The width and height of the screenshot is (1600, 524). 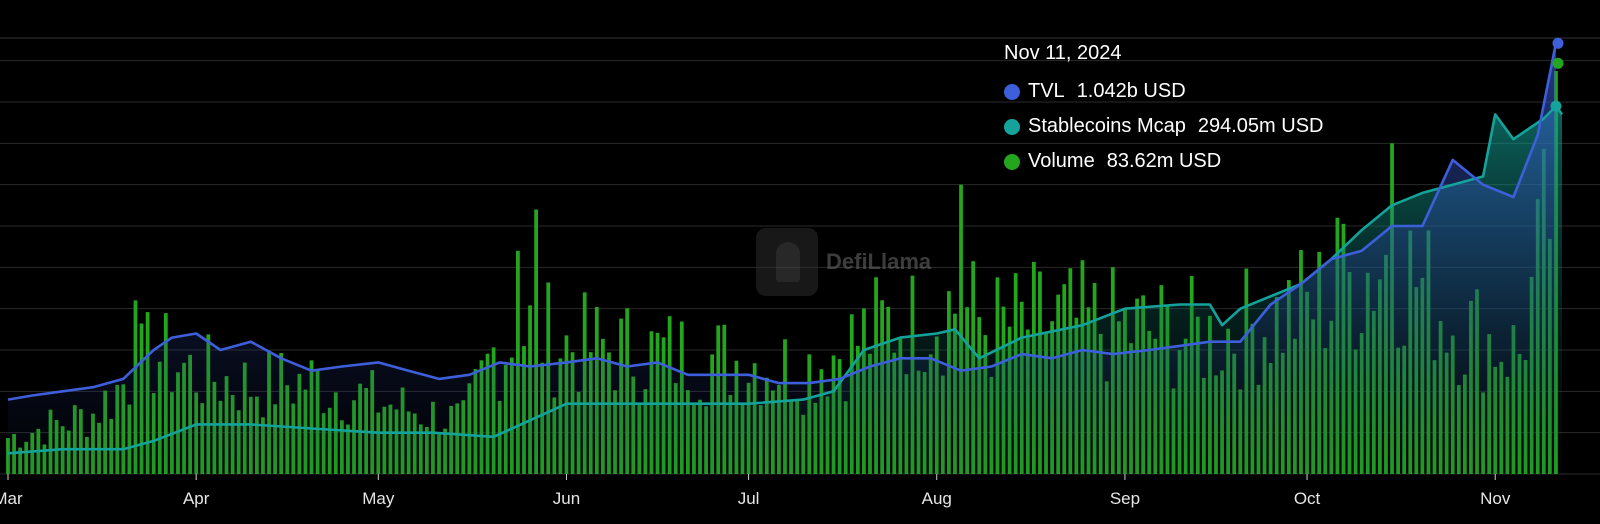 I want to click on tooltip-row-stablecoins: Stablecoins Mcap 294.05m USD, so click(x=1164, y=126).